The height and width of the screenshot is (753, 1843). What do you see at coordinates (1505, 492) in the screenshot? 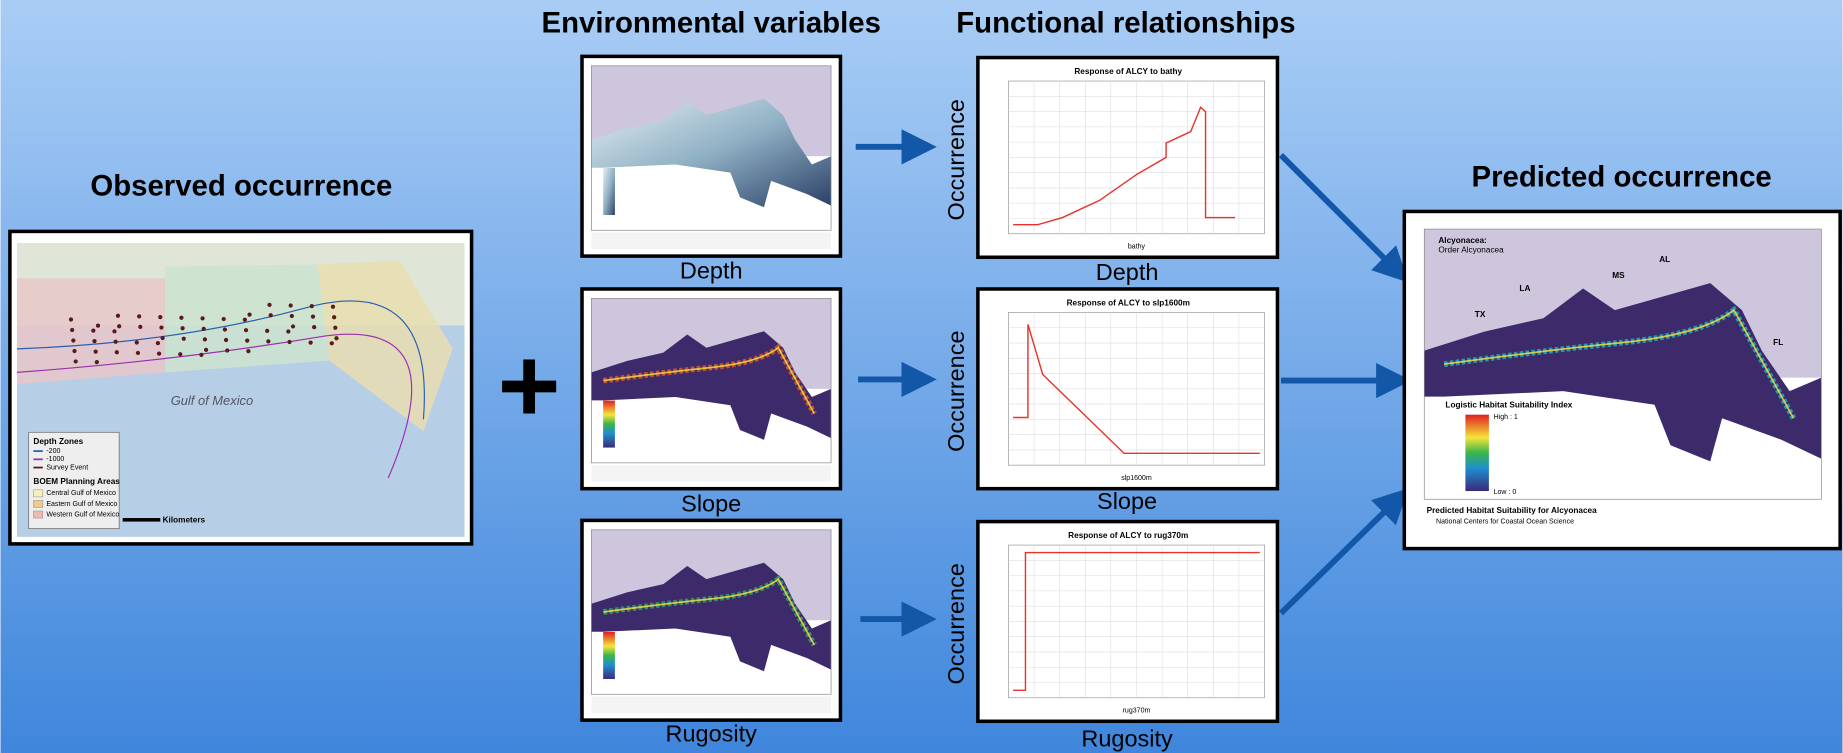
I see `legend-low: Low : 0` at bounding box center [1505, 492].